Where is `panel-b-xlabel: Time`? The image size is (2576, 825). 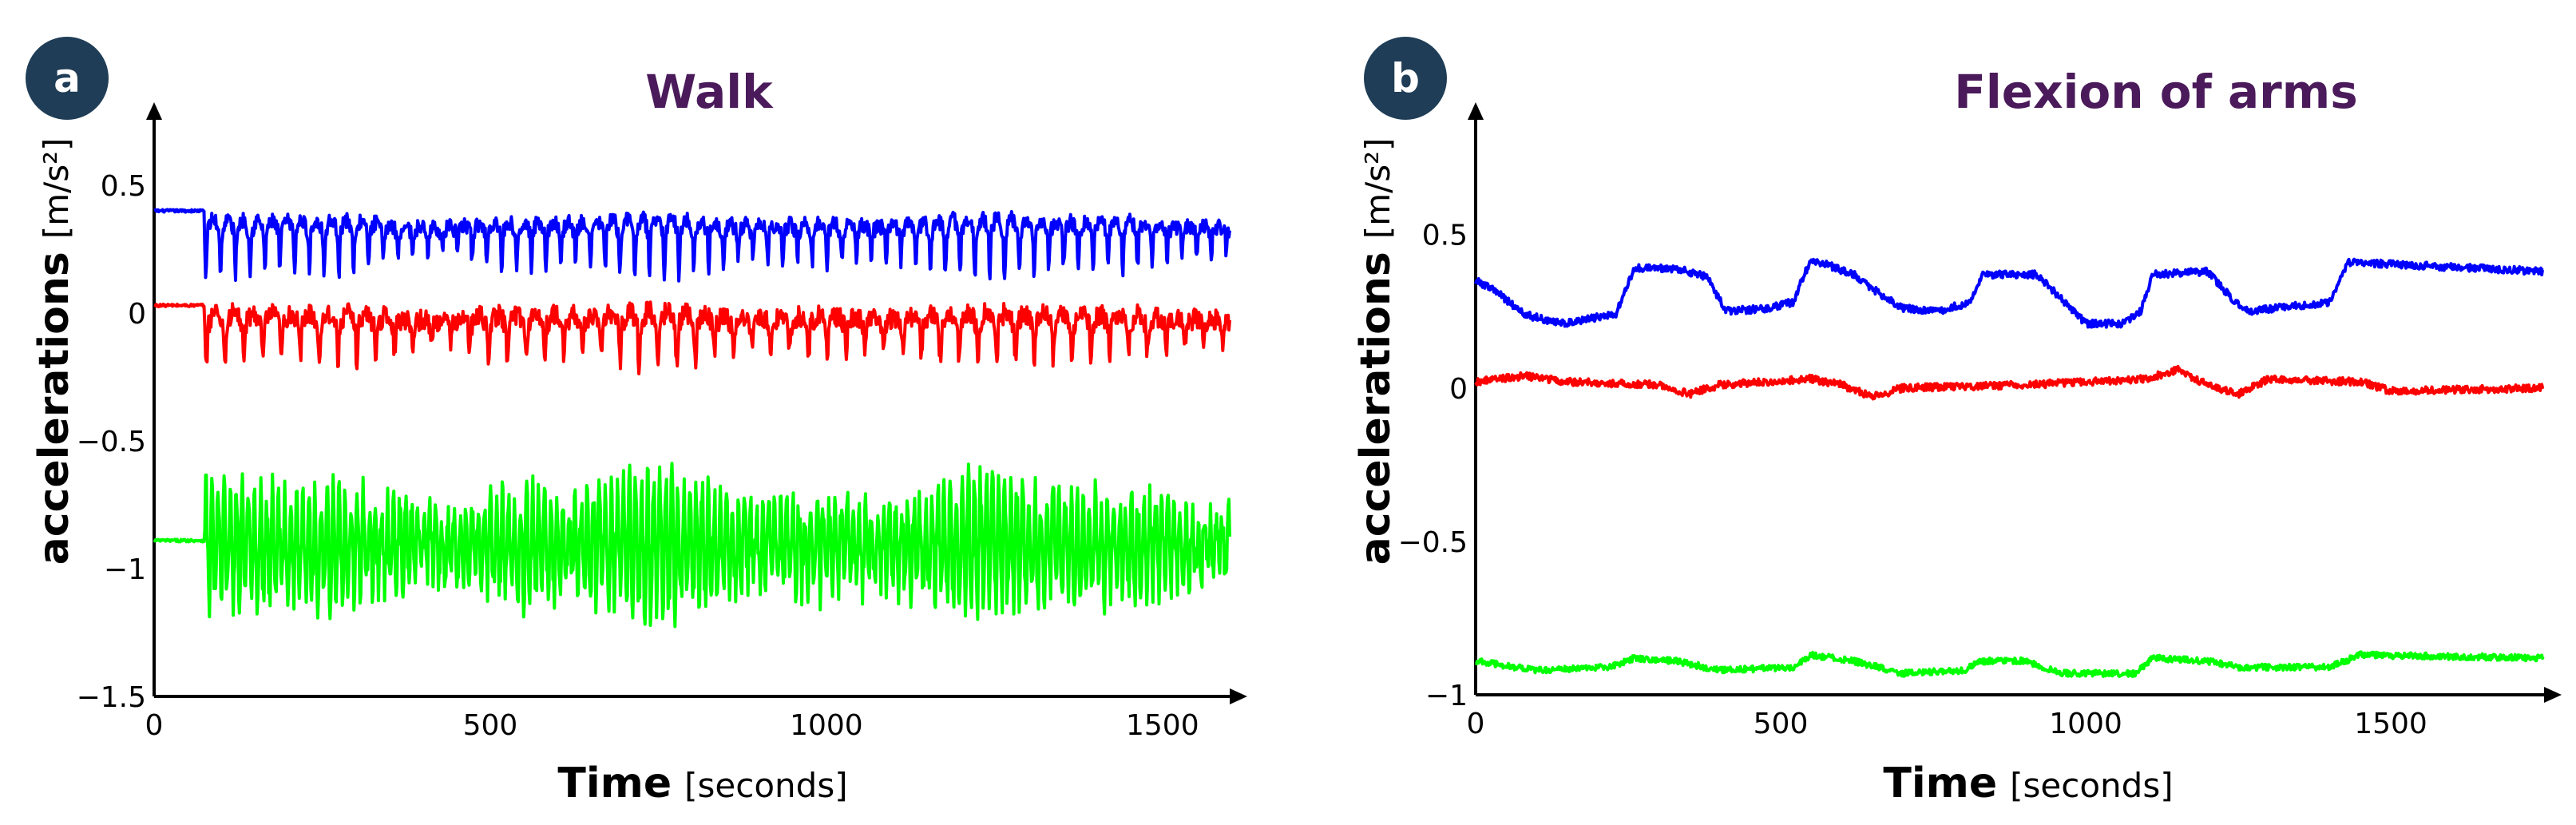 panel-b-xlabel: Time is located at coordinates (1940, 784).